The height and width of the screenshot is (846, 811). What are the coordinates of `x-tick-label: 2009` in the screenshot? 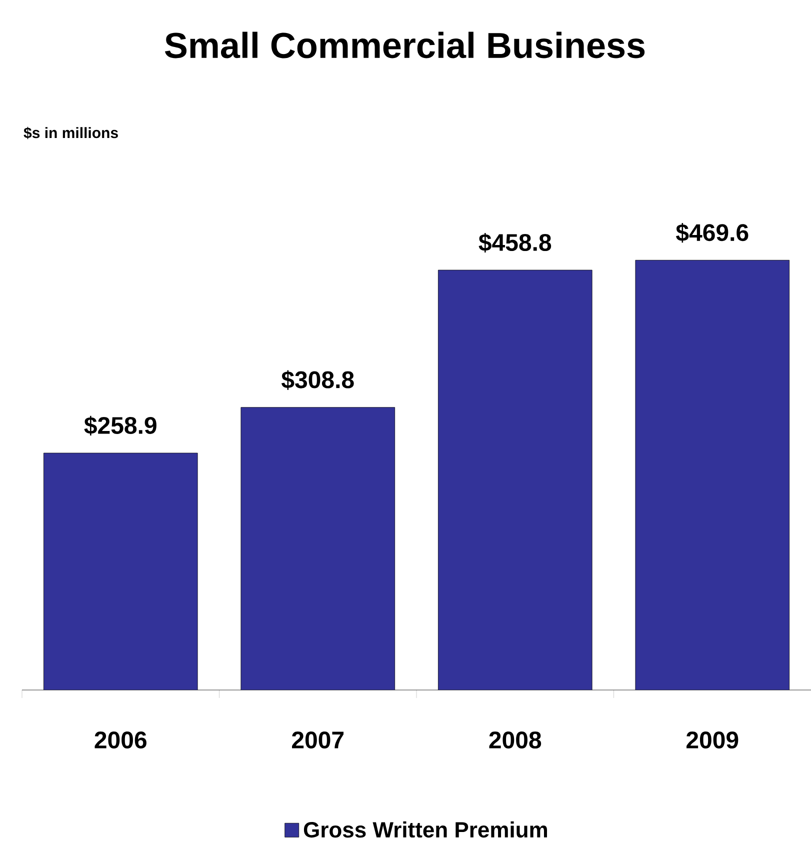 It's located at (712, 740).